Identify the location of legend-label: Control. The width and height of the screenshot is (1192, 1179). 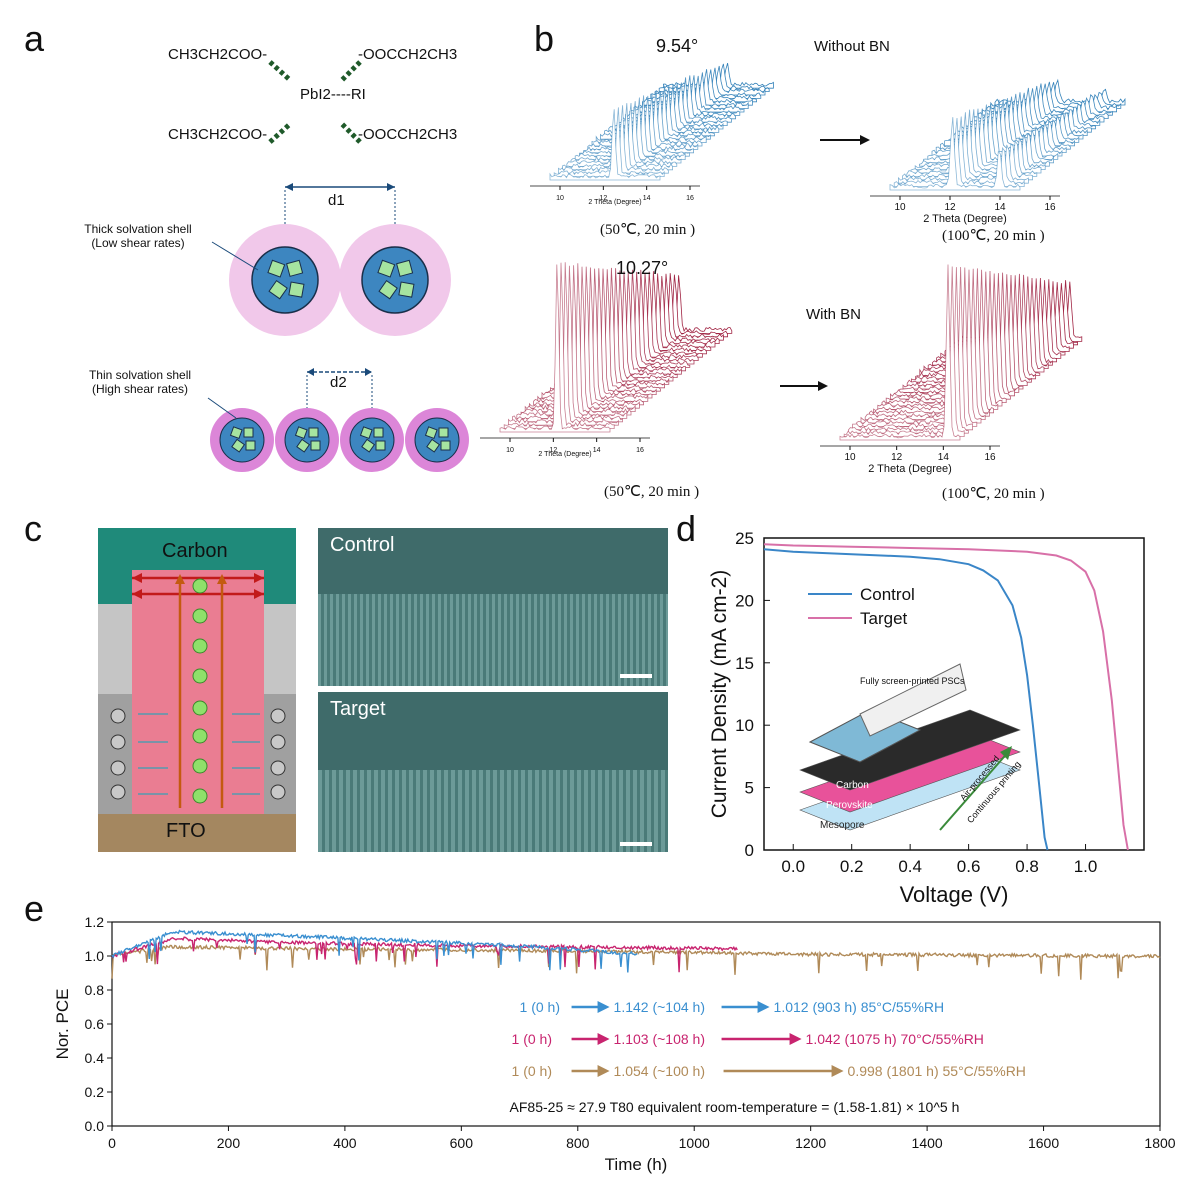
(887, 594).